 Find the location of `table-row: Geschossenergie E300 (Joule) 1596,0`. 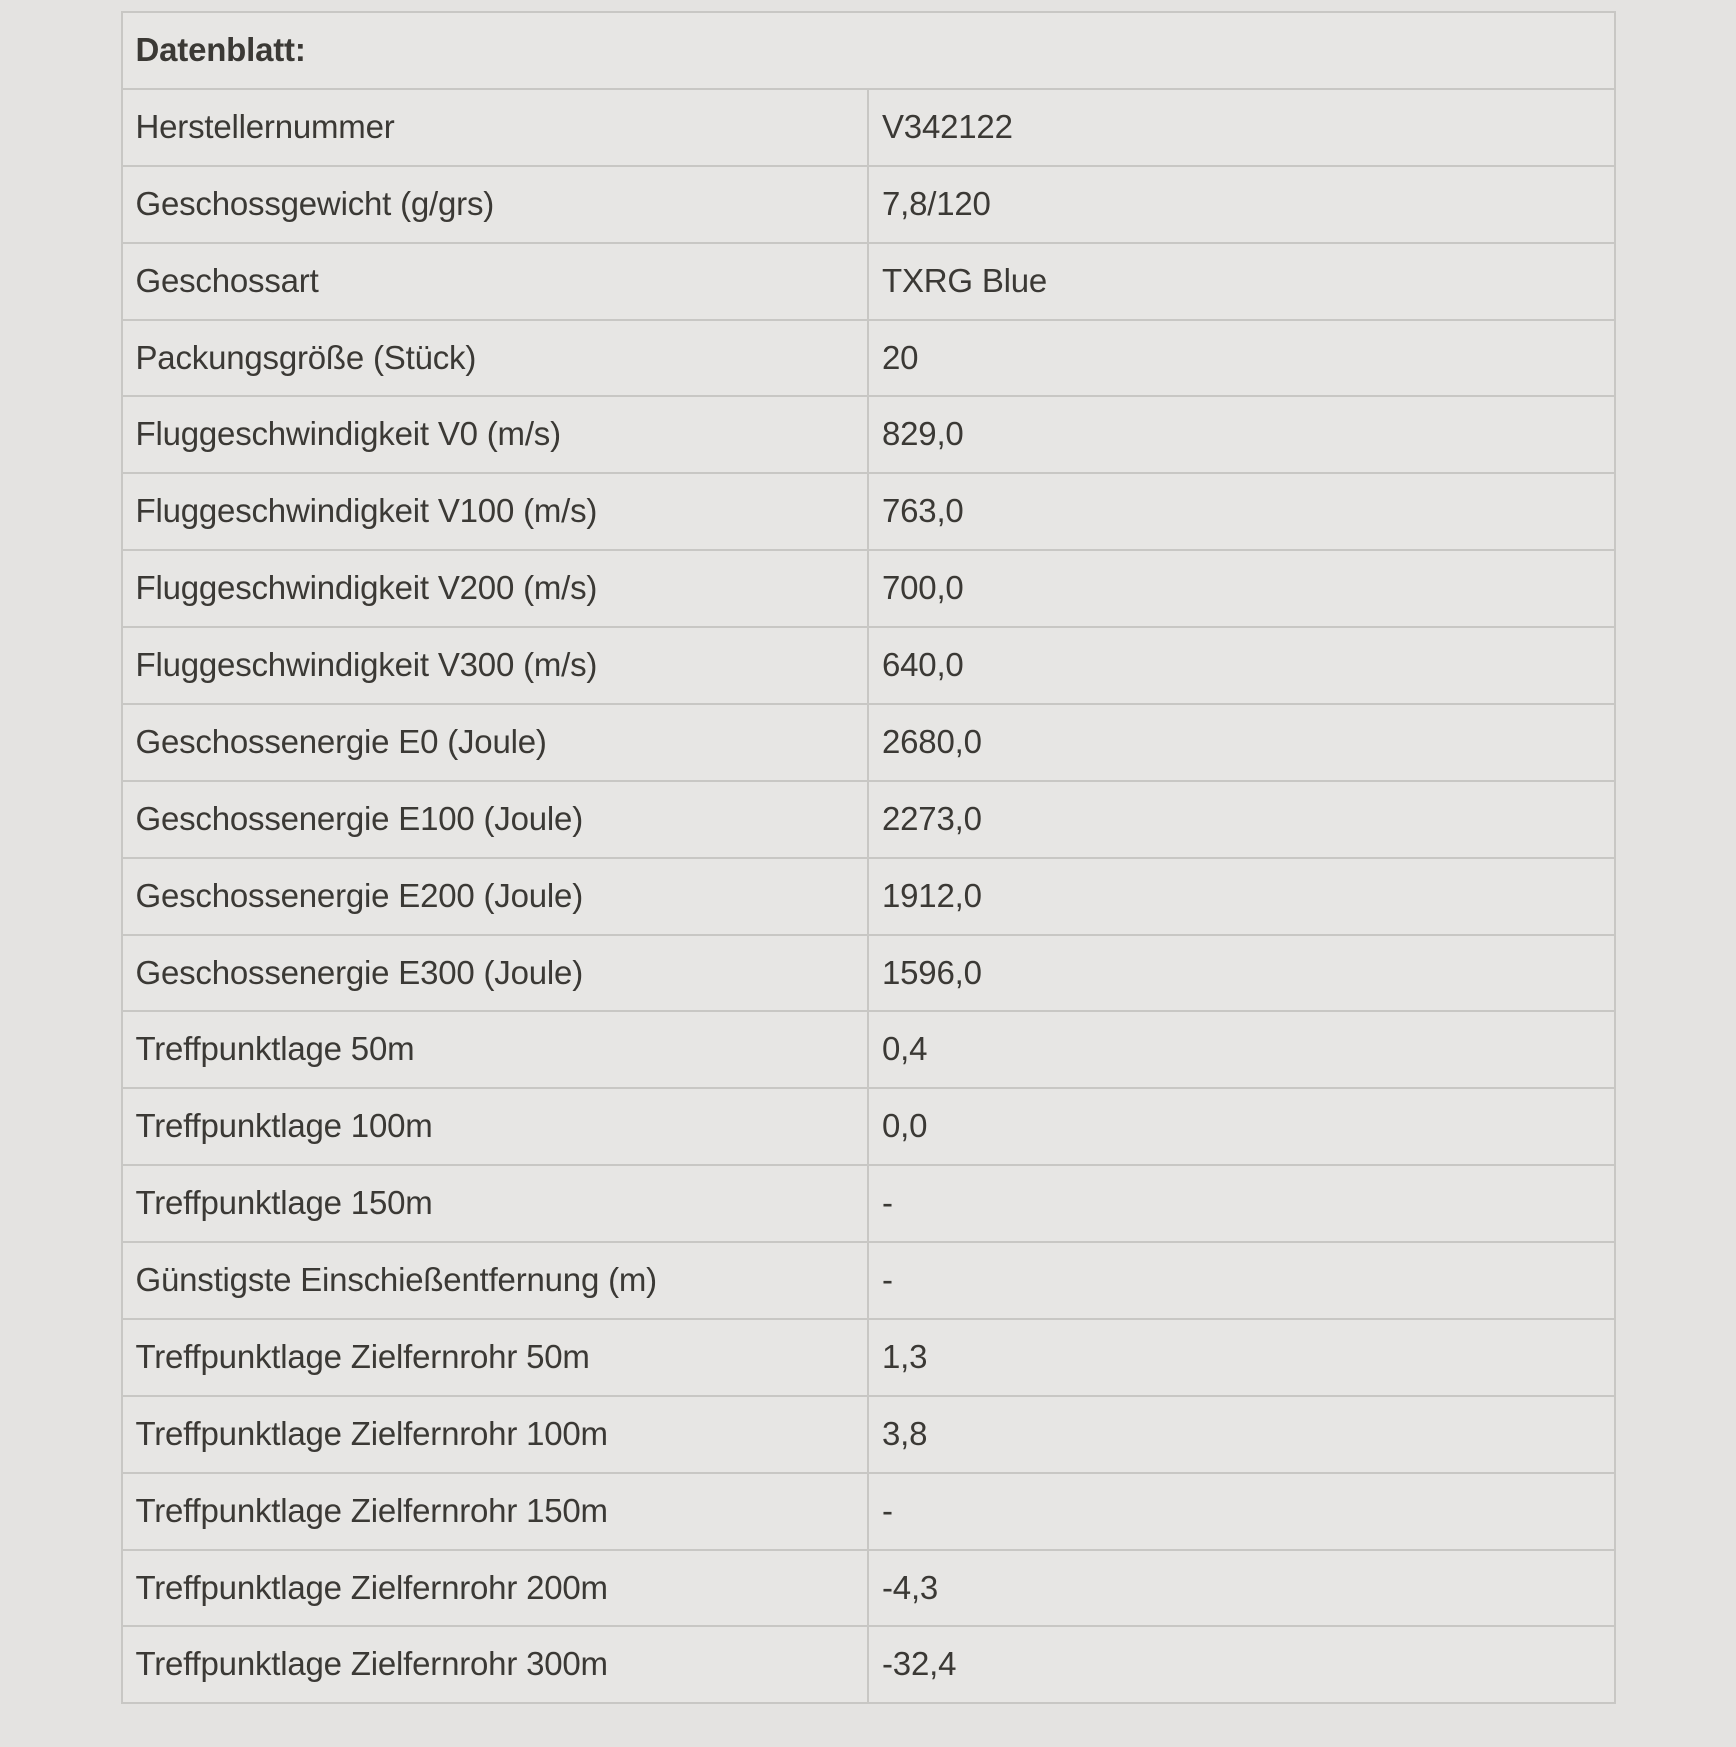

table-row: Geschossenergie E300 (Joule) 1596,0 is located at coordinates (868, 973).